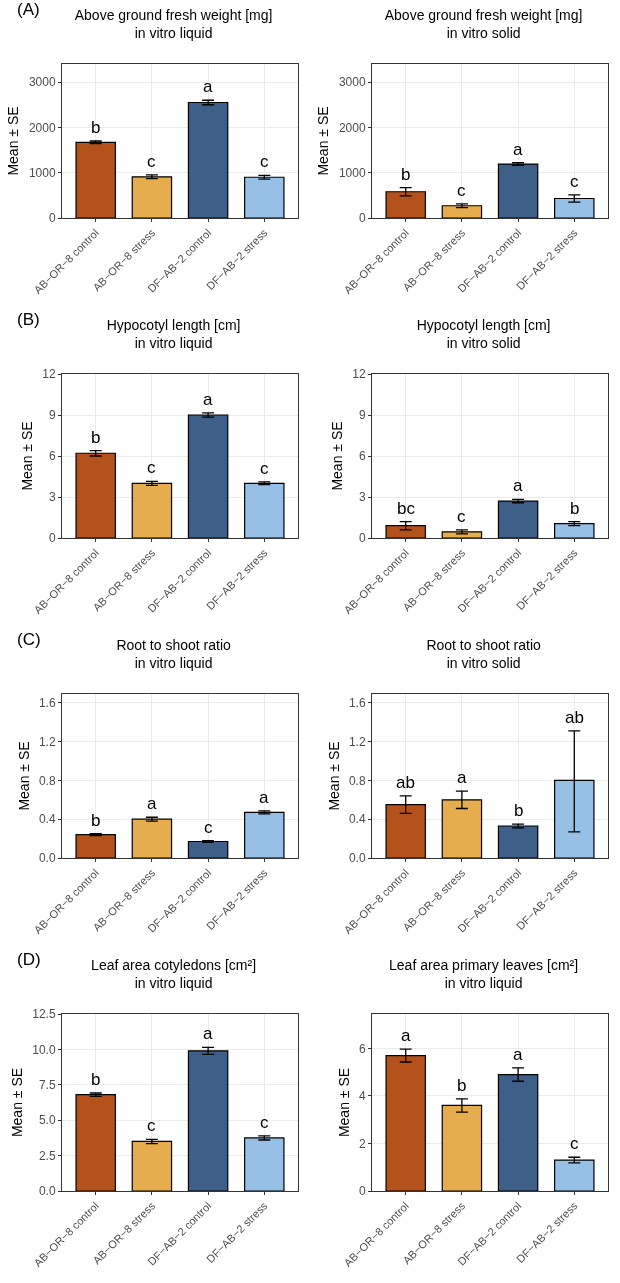  I want to click on text: (A), so click(28, 9).